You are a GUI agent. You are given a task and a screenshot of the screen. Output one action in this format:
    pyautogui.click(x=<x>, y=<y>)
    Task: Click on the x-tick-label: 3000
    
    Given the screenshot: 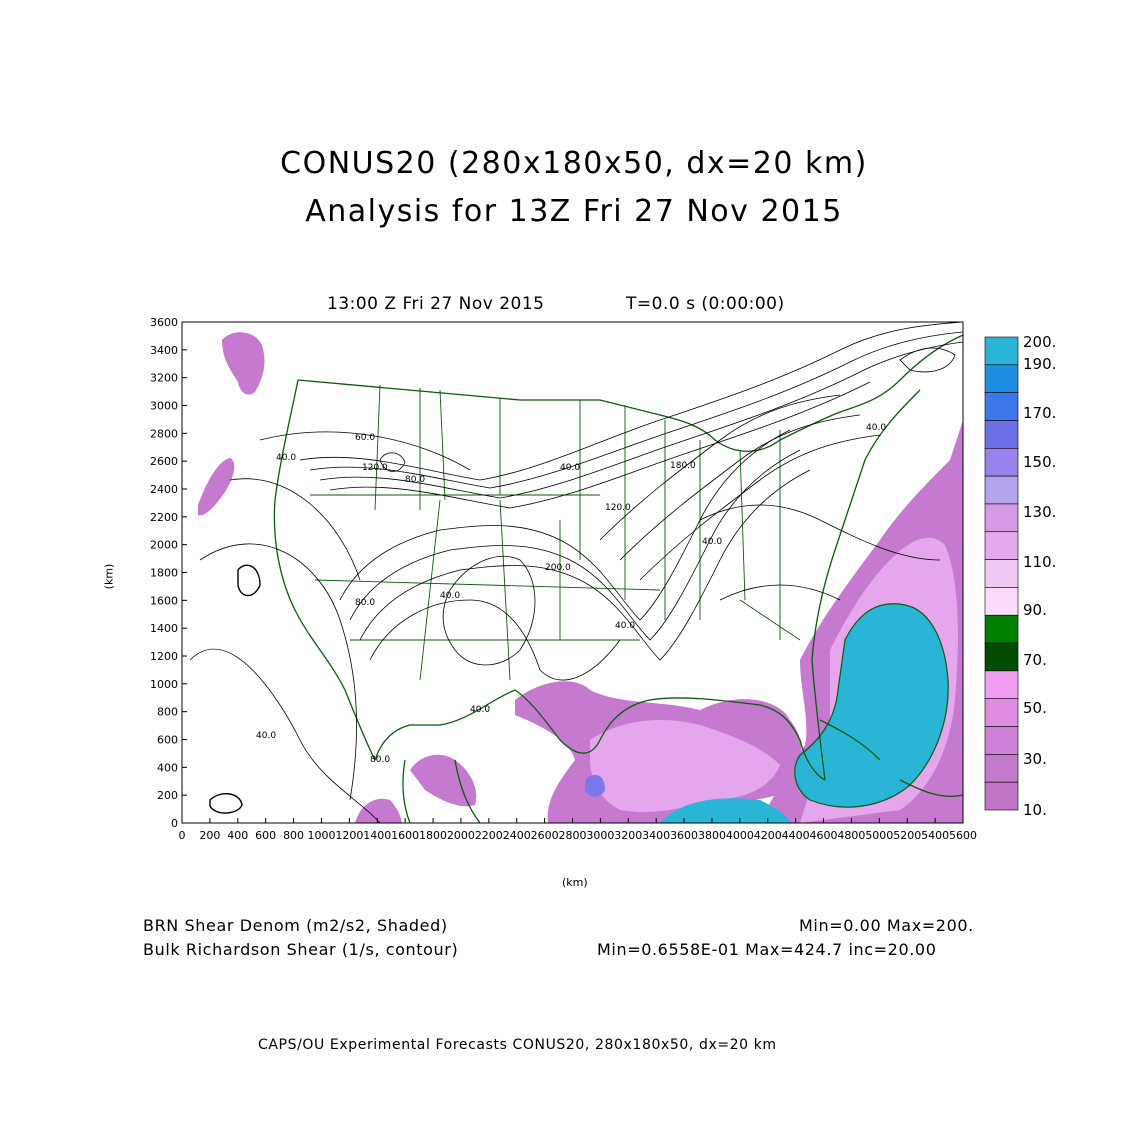 What is the action you would take?
    pyautogui.click(x=600, y=835)
    